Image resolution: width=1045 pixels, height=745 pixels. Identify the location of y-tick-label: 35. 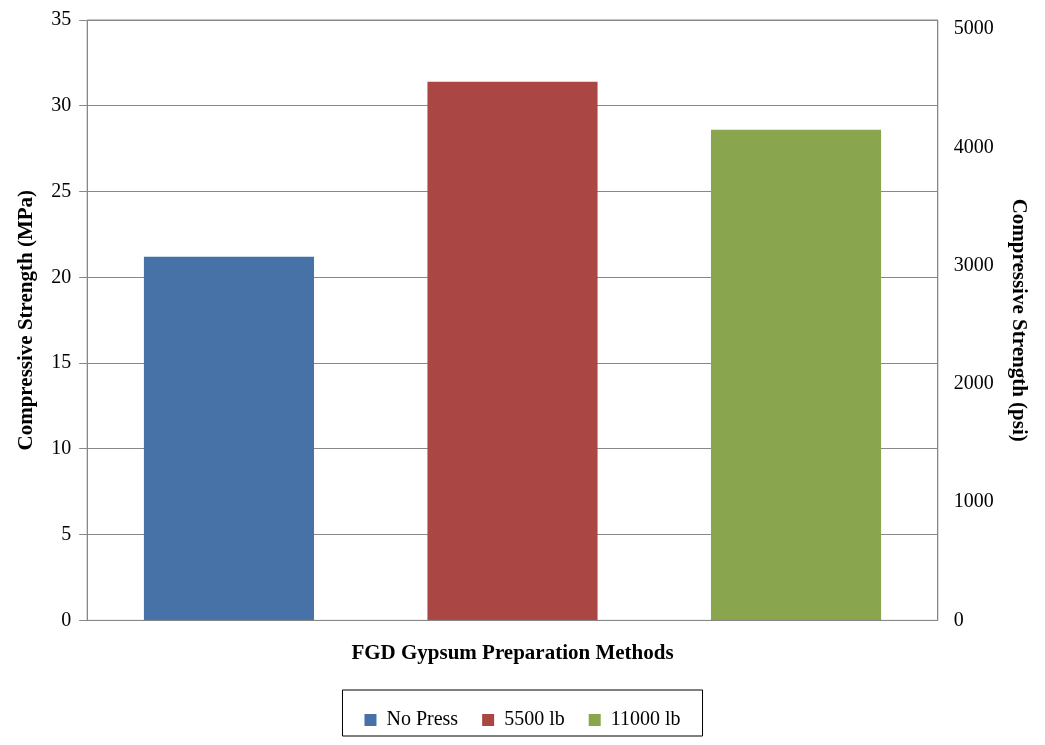
(61, 18).